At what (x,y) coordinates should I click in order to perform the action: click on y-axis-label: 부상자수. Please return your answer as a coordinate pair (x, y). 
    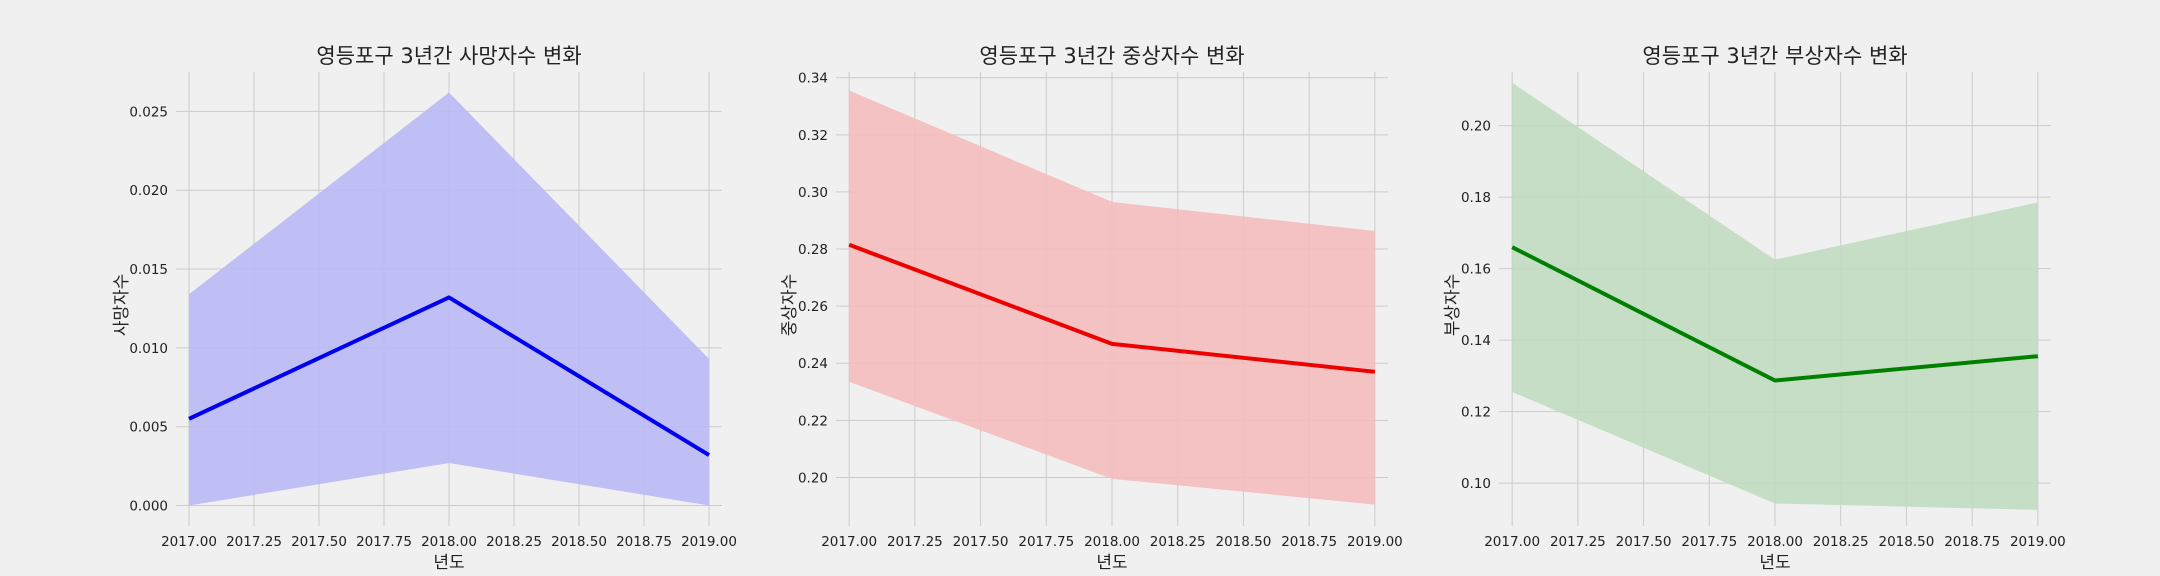
    Looking at the image, I should click on (1453, 305).